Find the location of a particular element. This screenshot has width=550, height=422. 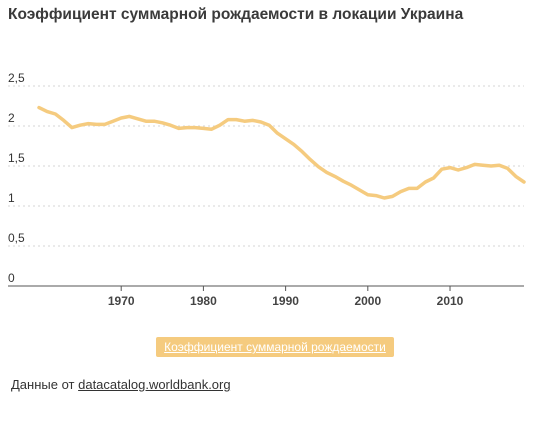

y-tick-label: 0,5 is located at coordinates (16, 238).